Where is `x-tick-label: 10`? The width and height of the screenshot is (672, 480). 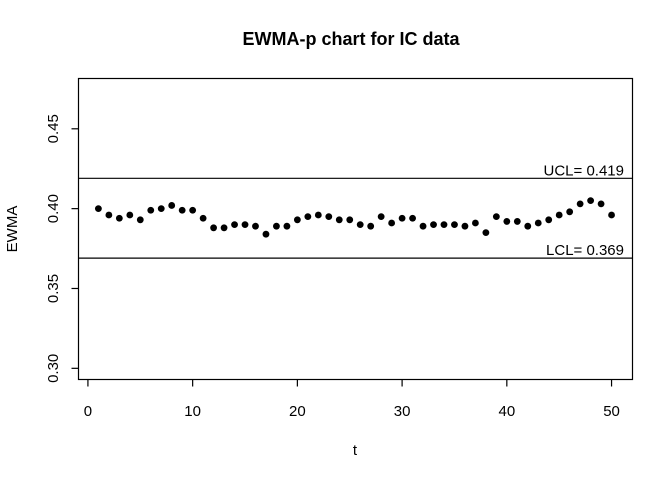
x-tick-label: 10 is located at coordinates (192, 411).